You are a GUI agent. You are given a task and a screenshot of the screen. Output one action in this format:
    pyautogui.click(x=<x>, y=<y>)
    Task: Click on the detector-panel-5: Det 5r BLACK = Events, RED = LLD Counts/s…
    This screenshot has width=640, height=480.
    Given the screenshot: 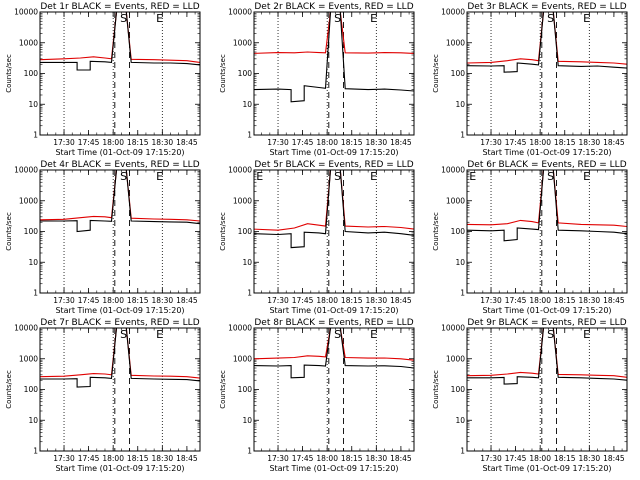 What is the action you would take?
    pyautogui.click(x=317, y=237)
    